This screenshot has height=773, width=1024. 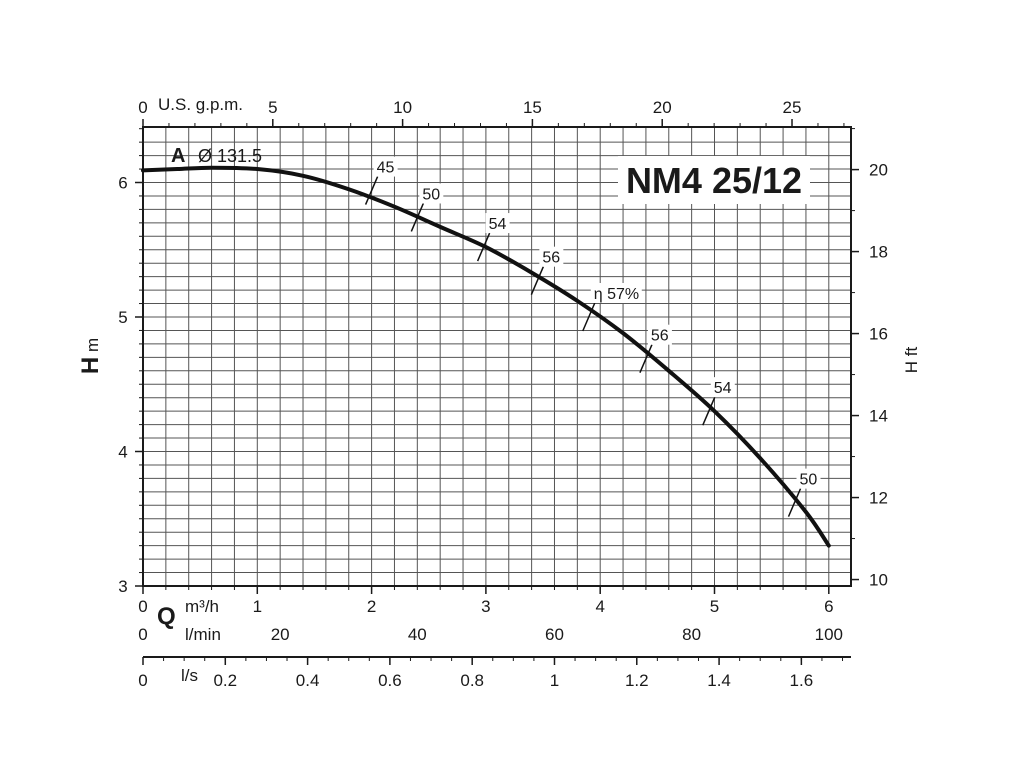 What do you see at coordinates (829, 634) in the screenshot?
I see `lmin-tick-label: 100` at bounding box center [829, 634].